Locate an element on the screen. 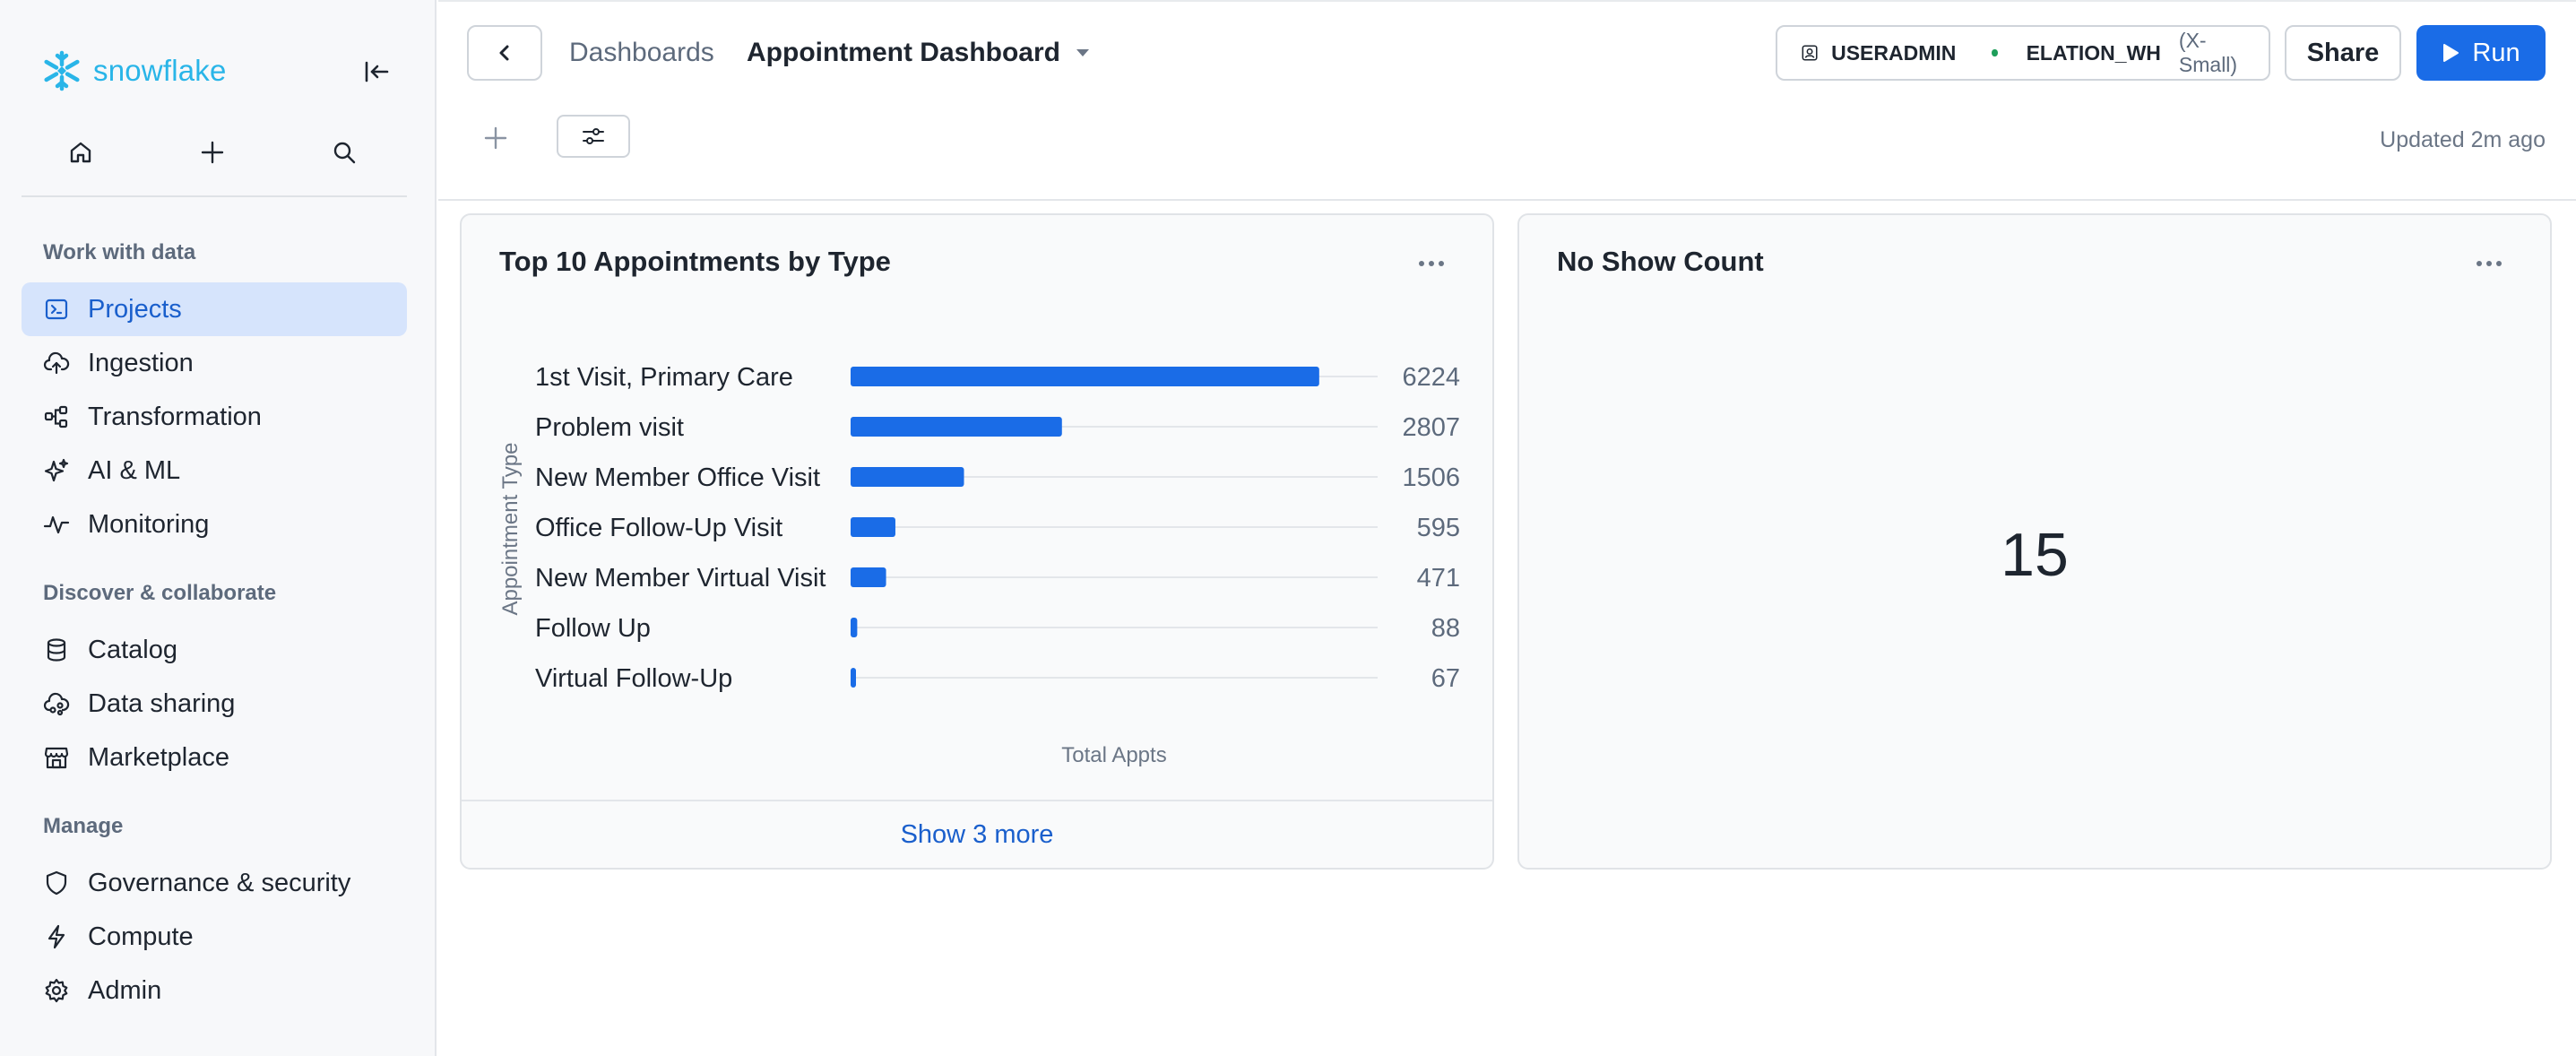 The height and width of the screenshot is (1056, 2576). dashboard-title-dropdown: Appointment Dashboard is located at coordinates (919, 53).